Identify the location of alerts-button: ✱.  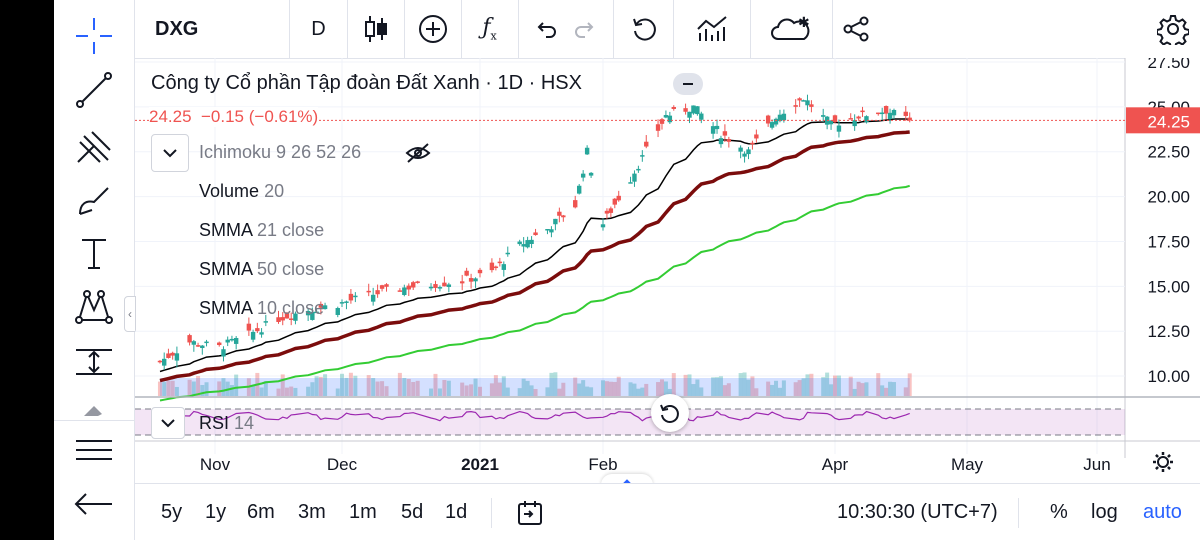
(791, 29).